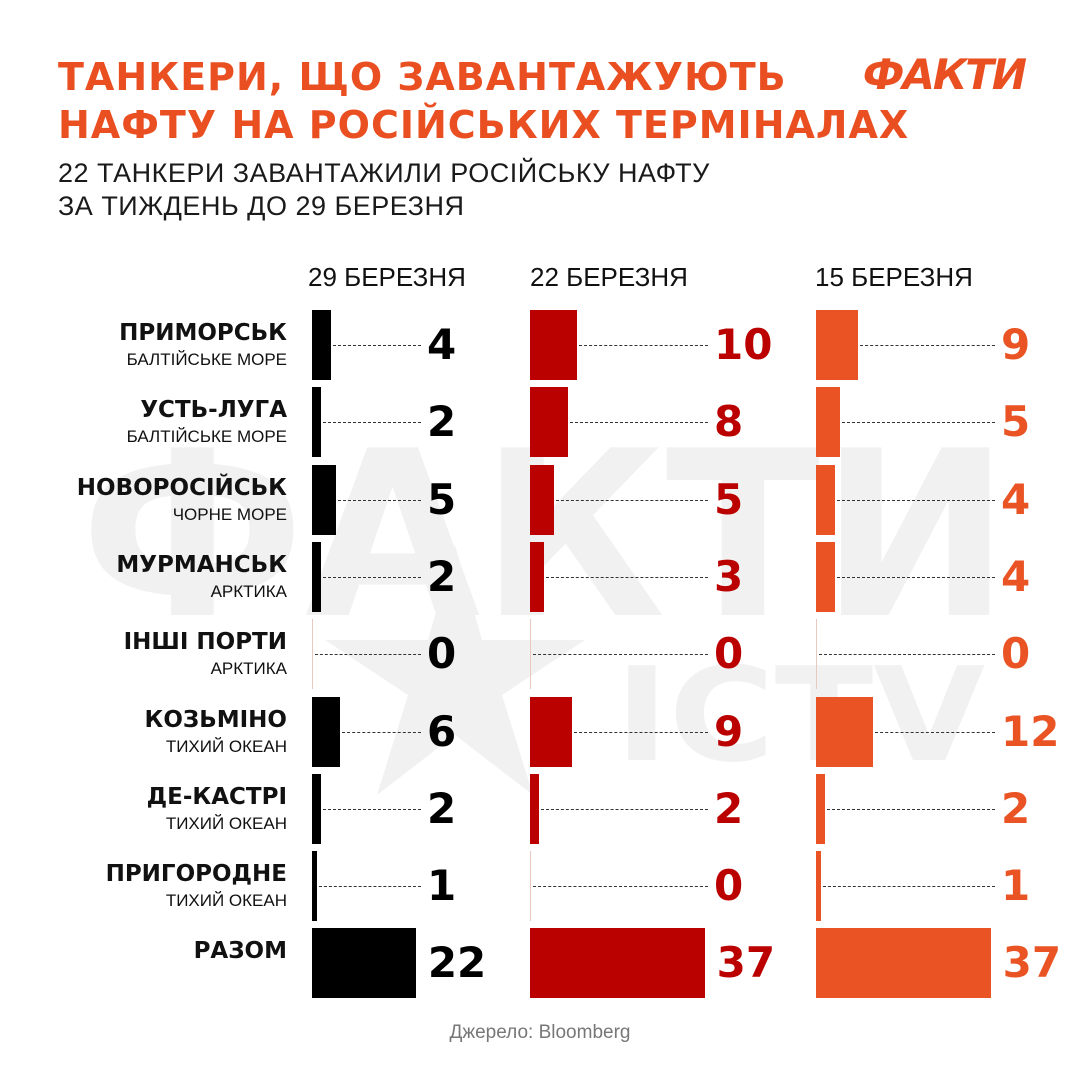 The width and height of the screenshot is (1080, 1080). I want to click on brand-logo: ФАКТИ, so click(944, 74).